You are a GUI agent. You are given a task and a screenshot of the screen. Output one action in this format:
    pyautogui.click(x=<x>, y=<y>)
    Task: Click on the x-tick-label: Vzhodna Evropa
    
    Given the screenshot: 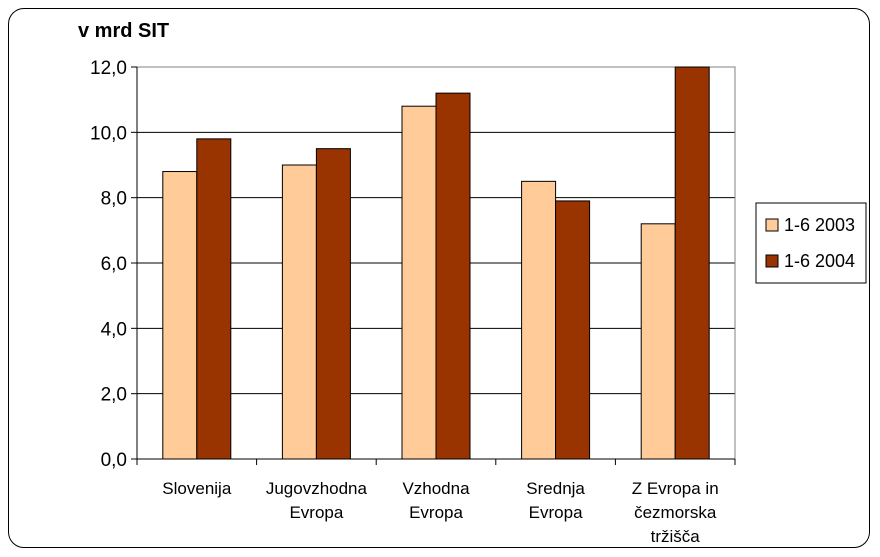 What is the action you would take?
    pyautogui.click(x=436, y=500)
    